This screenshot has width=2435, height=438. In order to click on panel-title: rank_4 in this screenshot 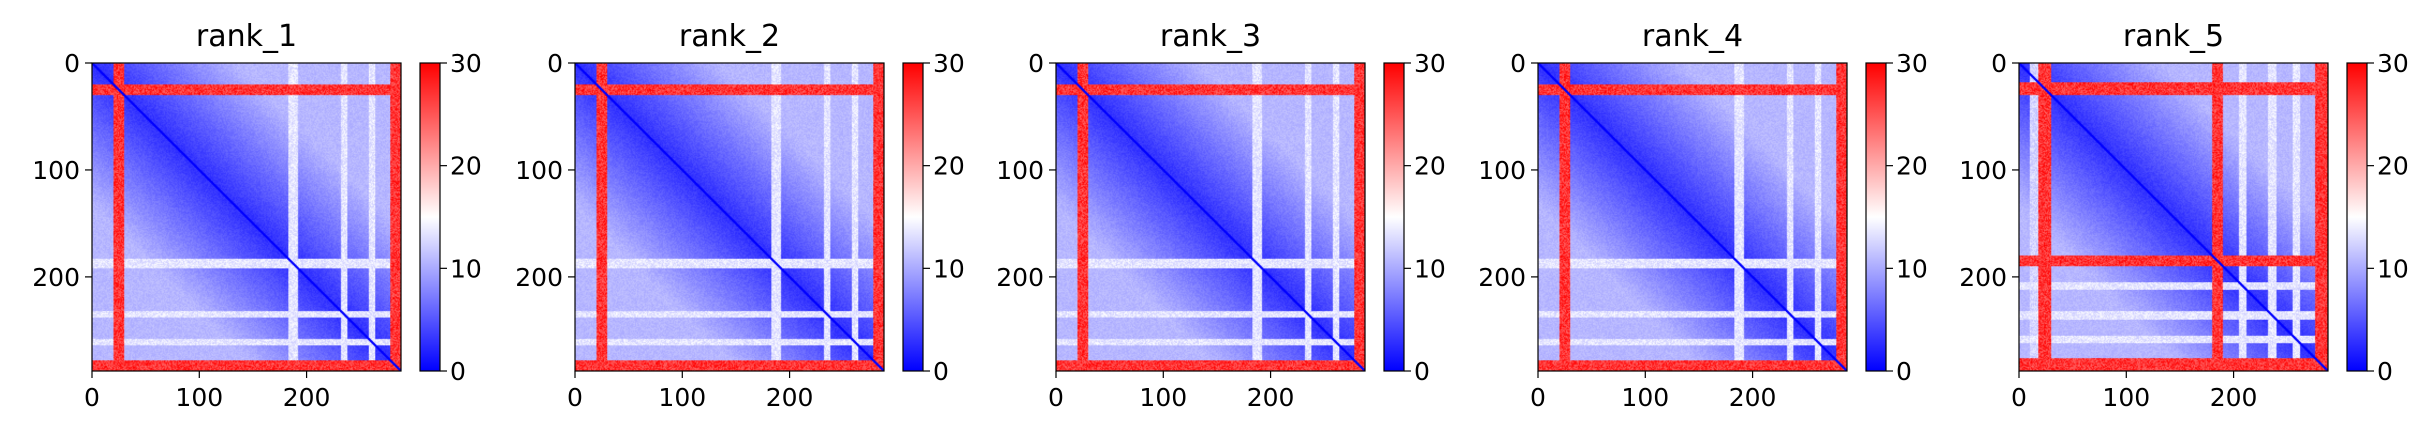, I will do `click(1692, 36)`.